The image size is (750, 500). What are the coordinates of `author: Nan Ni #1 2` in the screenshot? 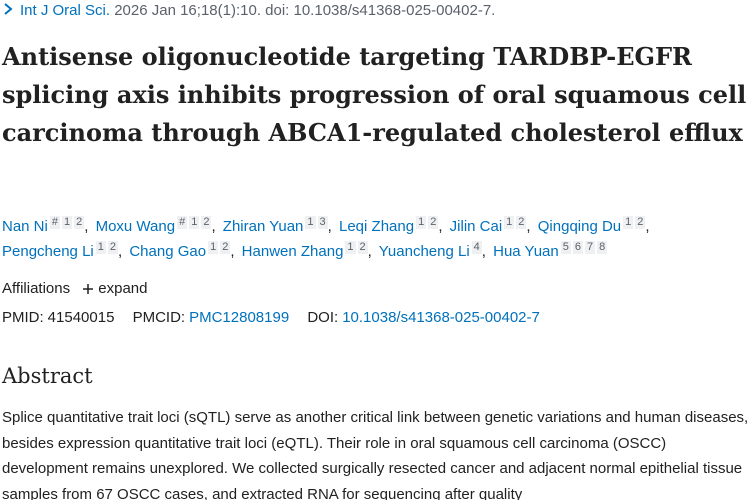 It's located at (46, 225).